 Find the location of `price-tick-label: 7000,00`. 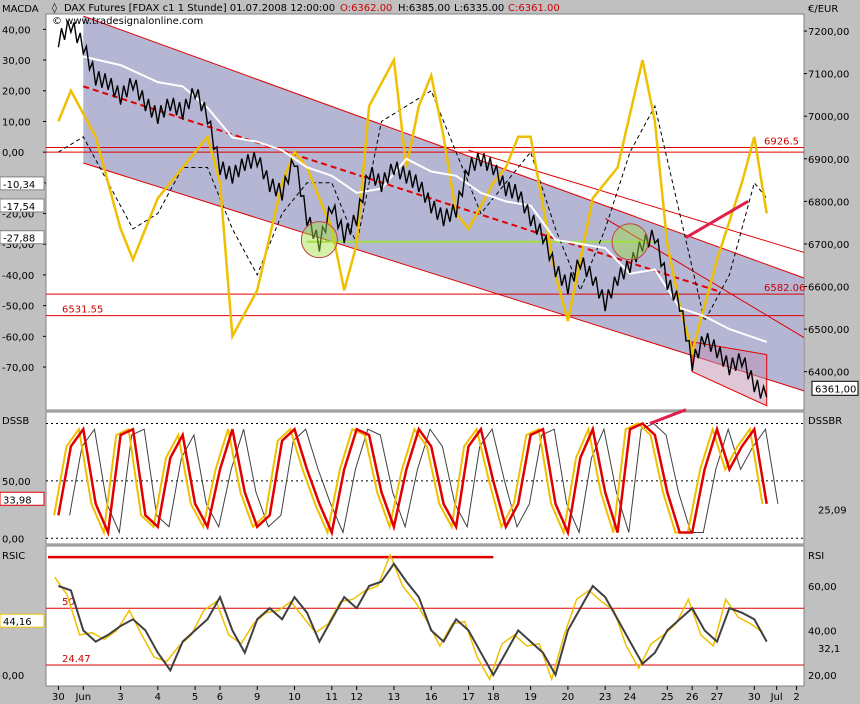

price-tick-label: 7000,00 is located at coordinates (828, 117).